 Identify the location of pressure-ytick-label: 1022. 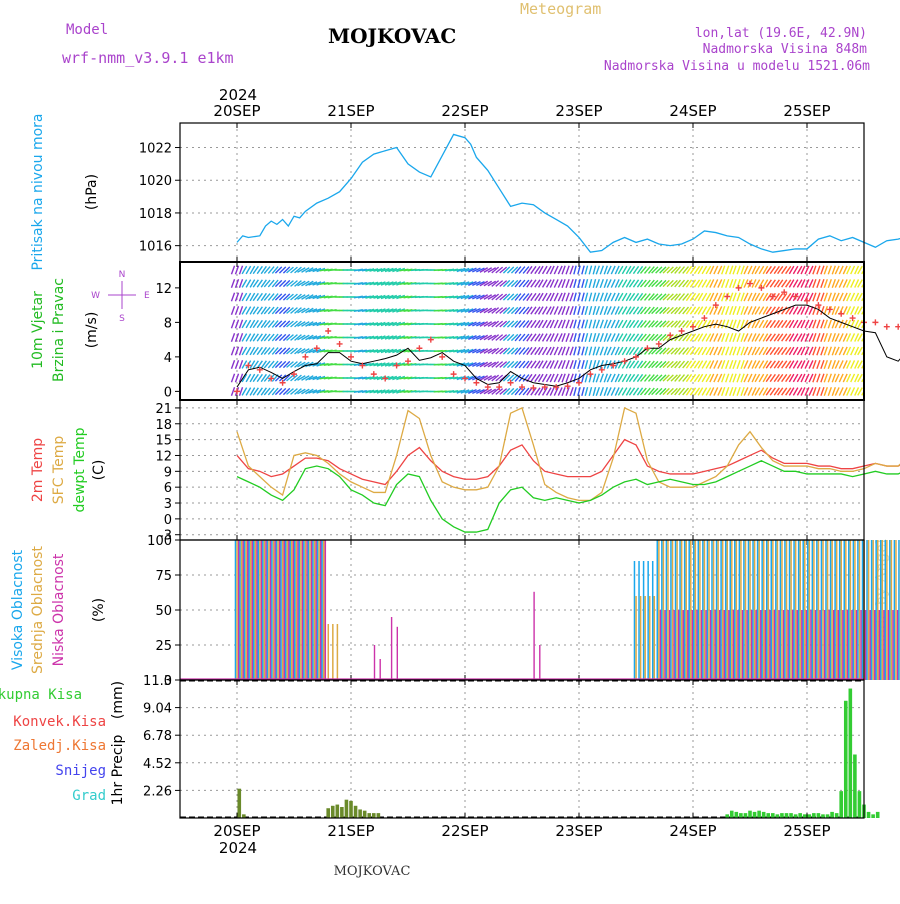
(155, 149).